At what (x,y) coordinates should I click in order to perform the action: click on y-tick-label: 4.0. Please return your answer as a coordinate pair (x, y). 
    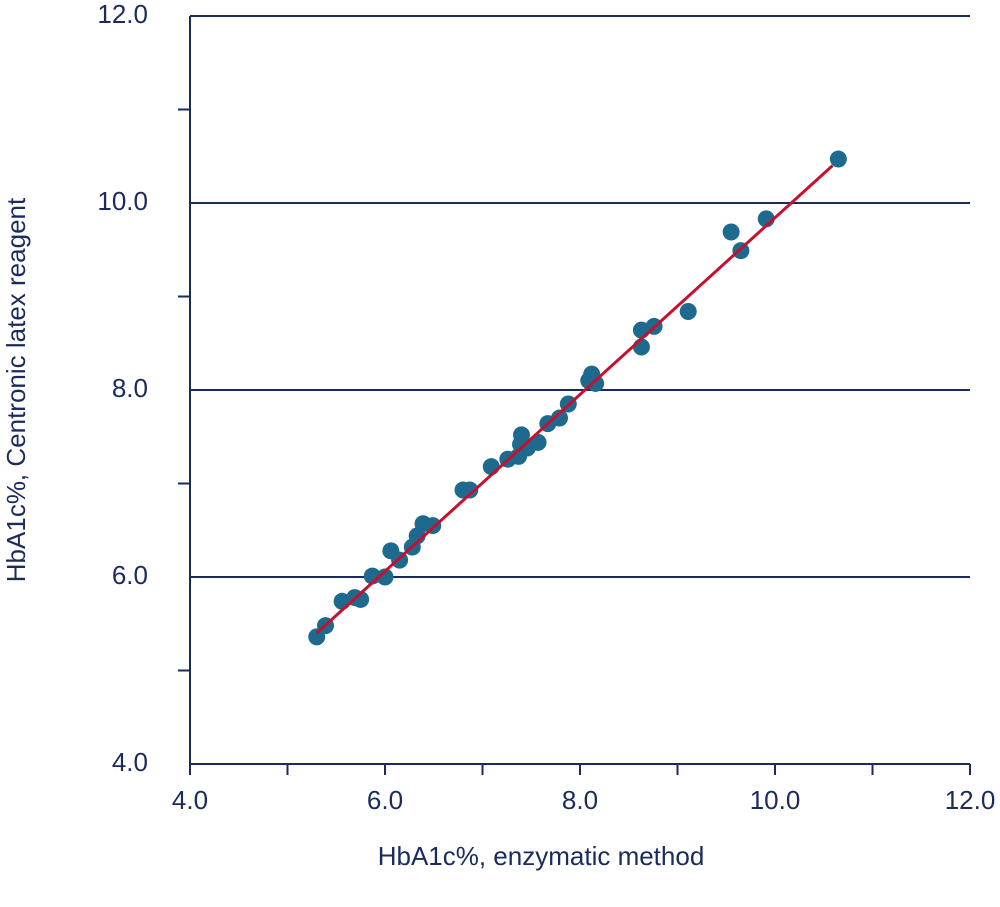
    Looking at the image, I should click on (130, 762).